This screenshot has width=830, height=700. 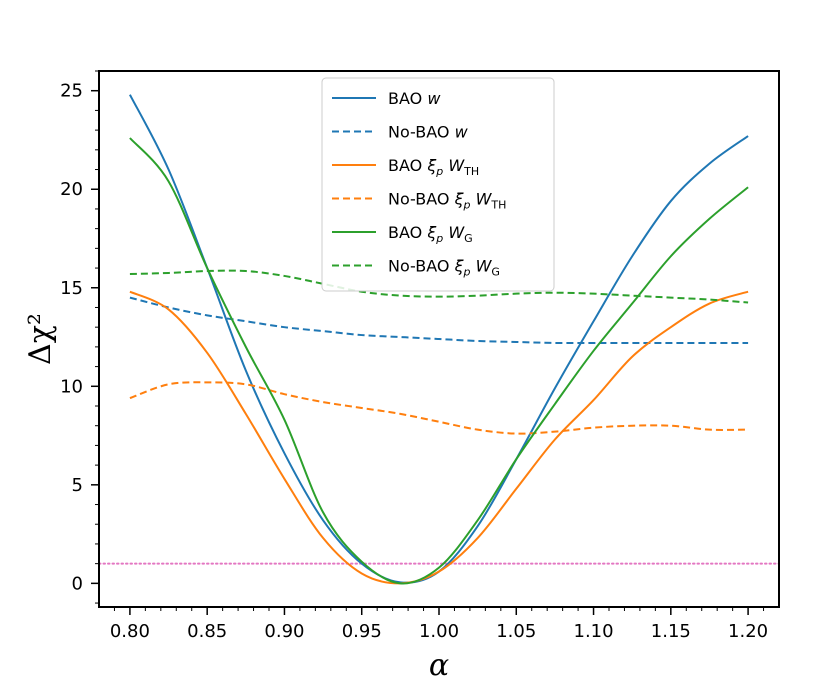 What do you see at coordinates (71, 386) in the screenshot?
I see `y-tick-label: 10` at bounding box center [71, 386].